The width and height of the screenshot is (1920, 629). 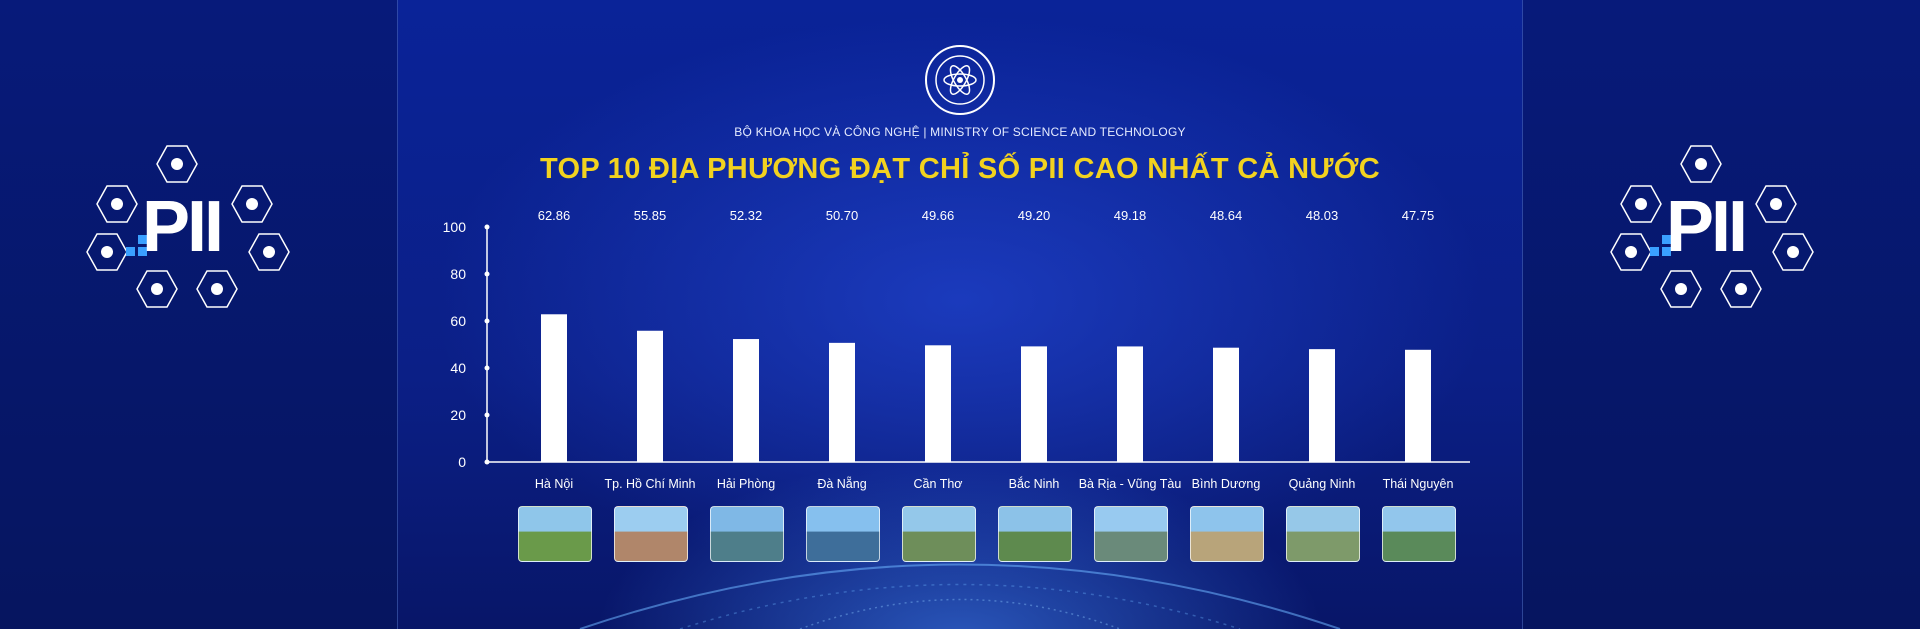 I want to click on y-tick-label: 60, so click(x=458, y=321).